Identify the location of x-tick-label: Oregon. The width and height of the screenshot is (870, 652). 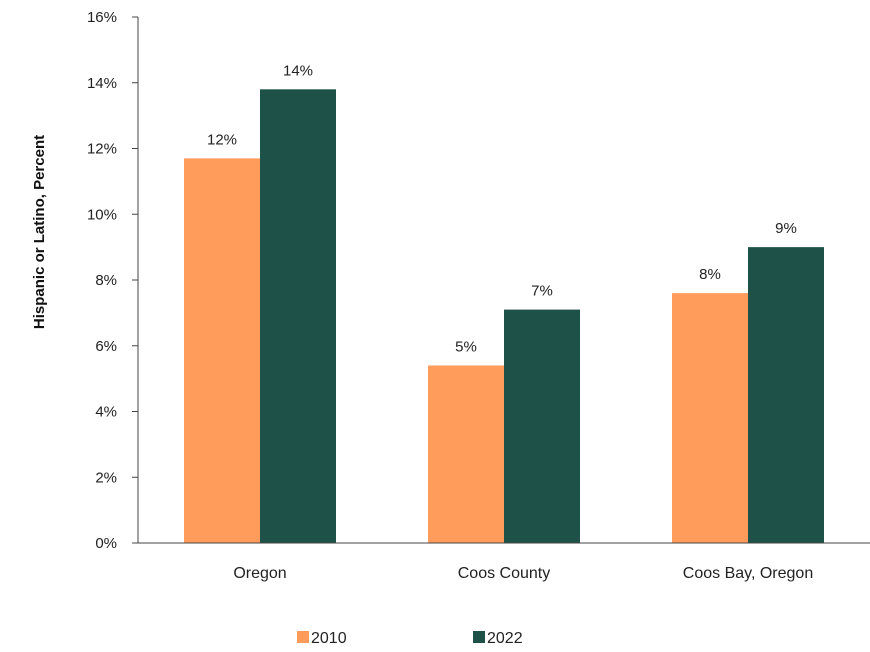
(259, 573).